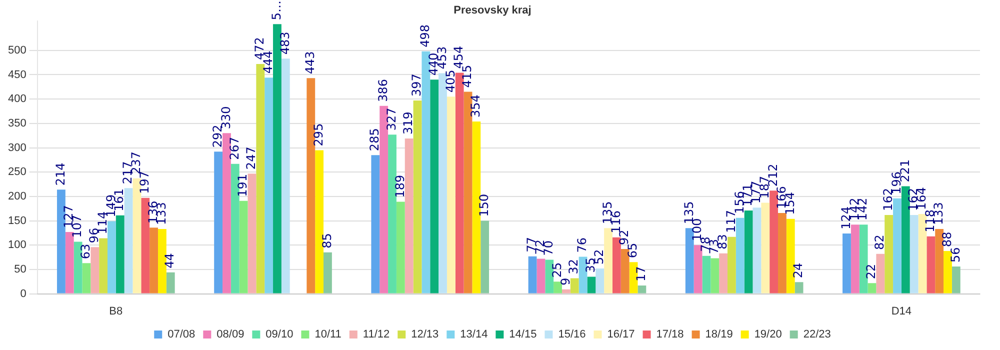 The width and height of the screenshot is (1000, 350). I want to click on data-label: 354, so click(475, 106).